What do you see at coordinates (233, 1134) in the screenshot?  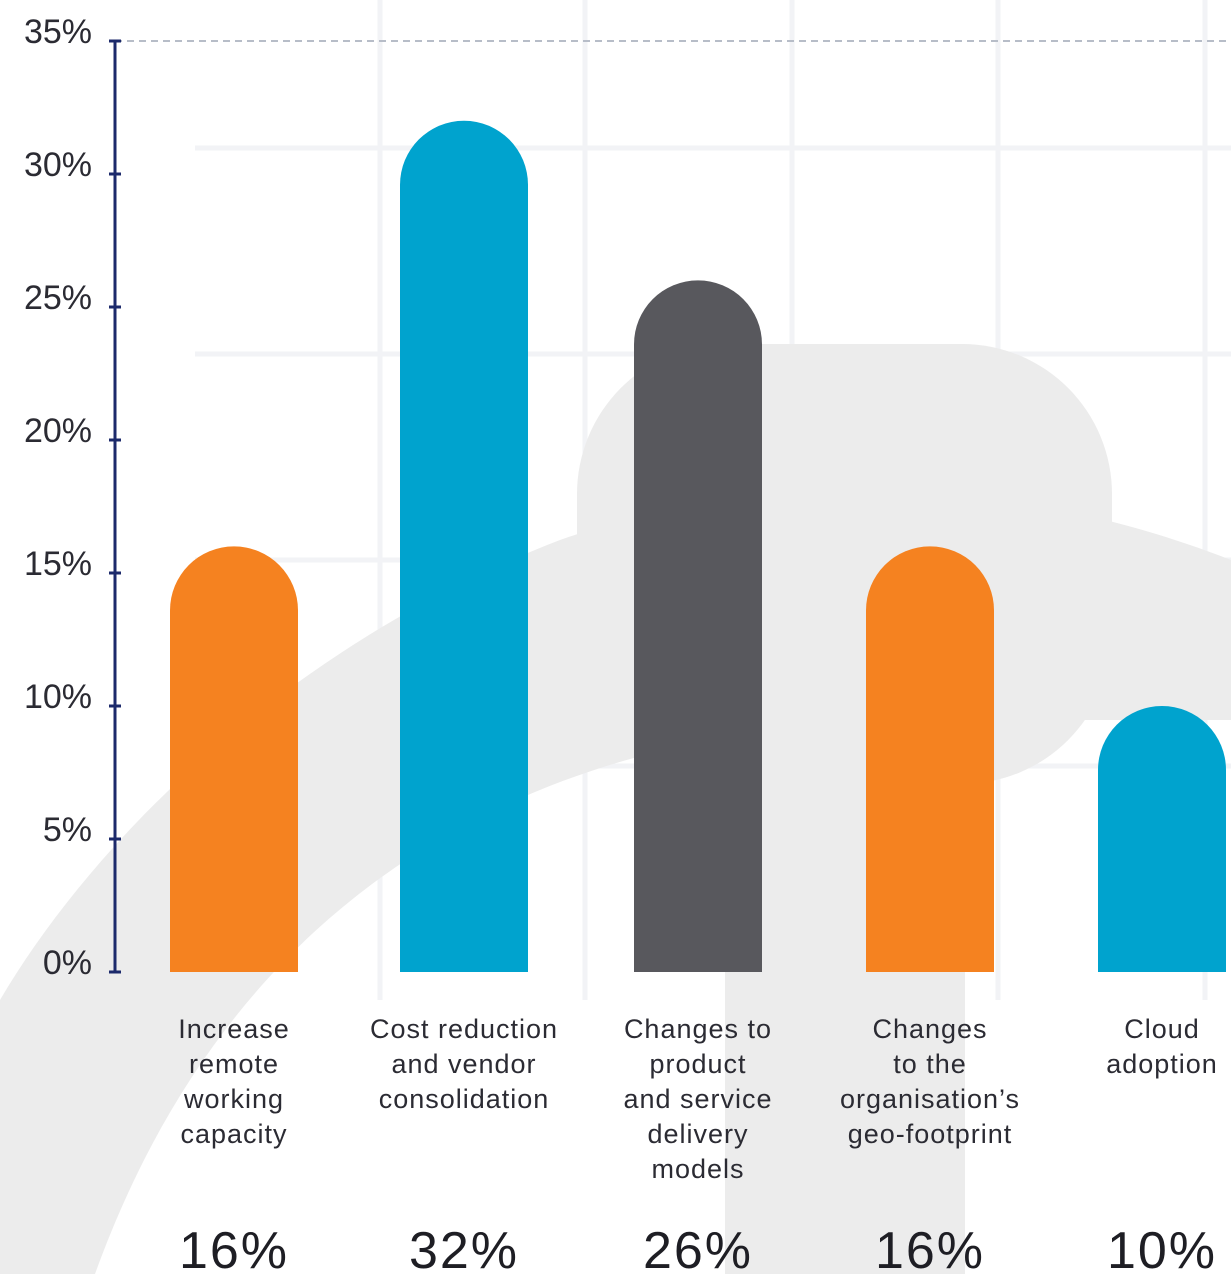 I see `category-label-line: capacity` at bounding box center [233, 1134].